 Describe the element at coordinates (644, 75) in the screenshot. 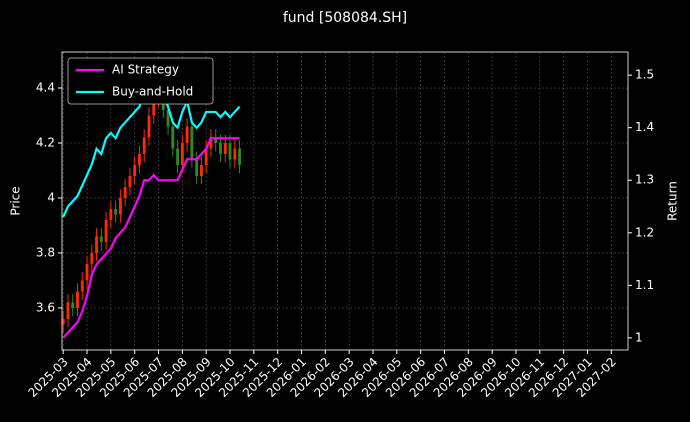

I see `y2-tick-label: 1.5` at that location.